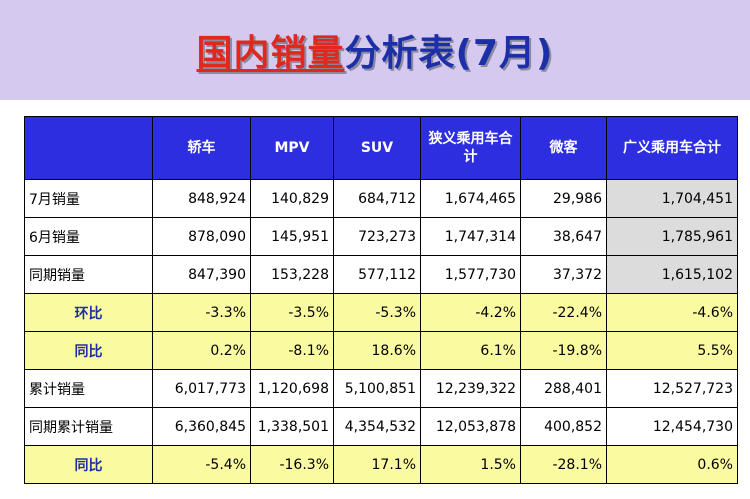 The image size is (750, 499). I want to click on header-cell-narrow-total: 狭义乘用车合计, so click(470, 148).